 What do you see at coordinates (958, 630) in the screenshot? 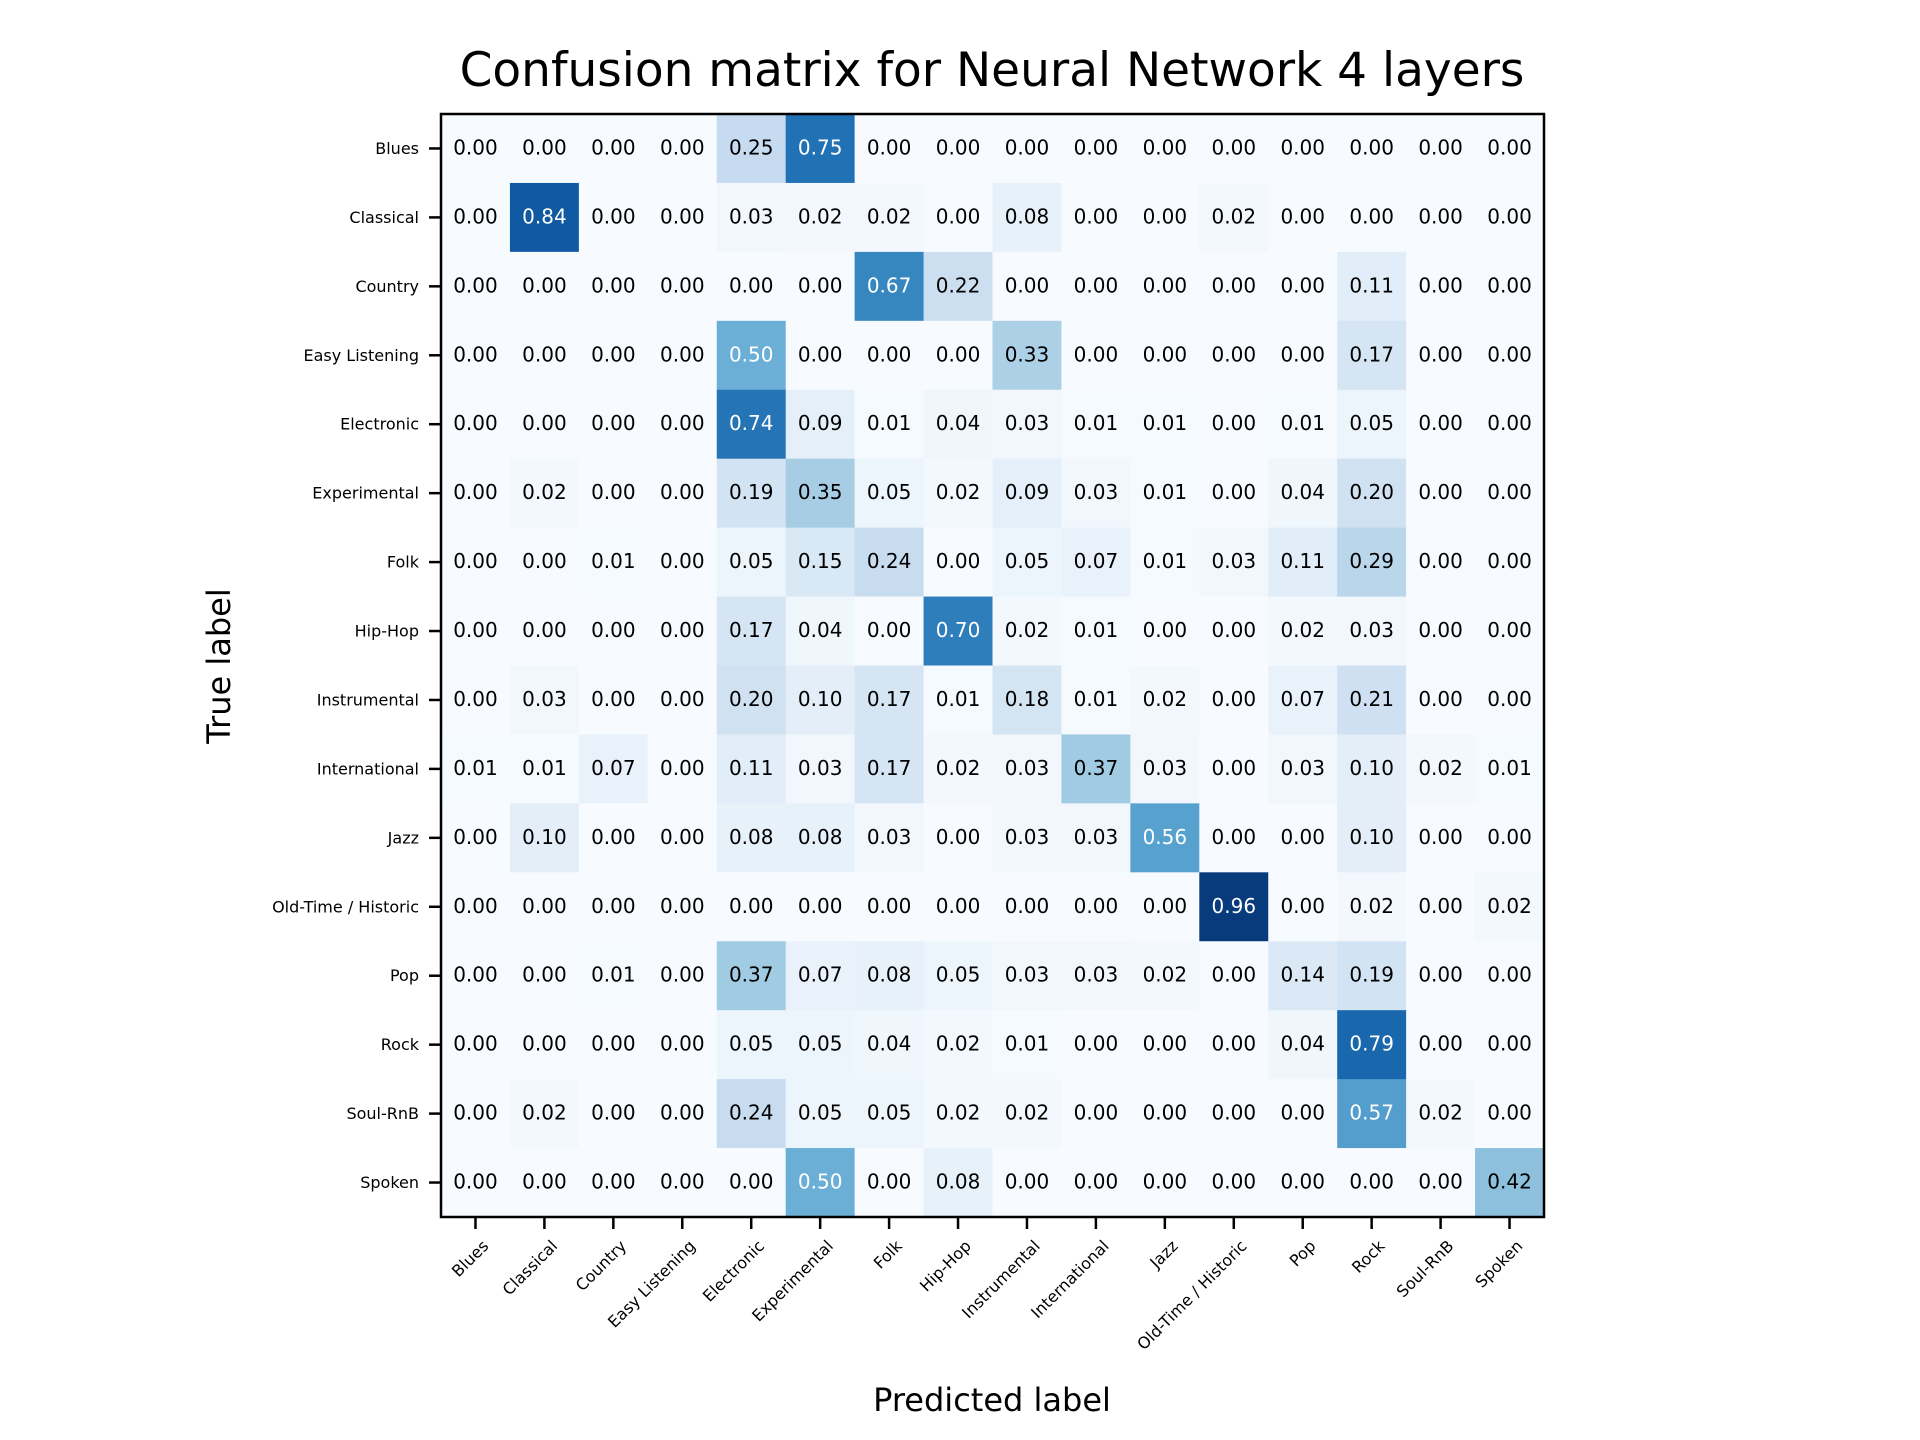
I see `cell-value-label: 0.70` at bounding box center [958, 630].